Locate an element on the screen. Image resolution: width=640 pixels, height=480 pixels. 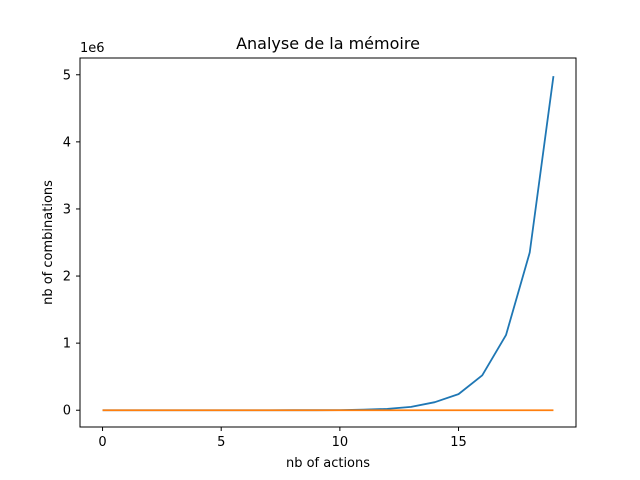
x-axis-ticks: 0 5 10 15 is located at coordinates (282, 438).